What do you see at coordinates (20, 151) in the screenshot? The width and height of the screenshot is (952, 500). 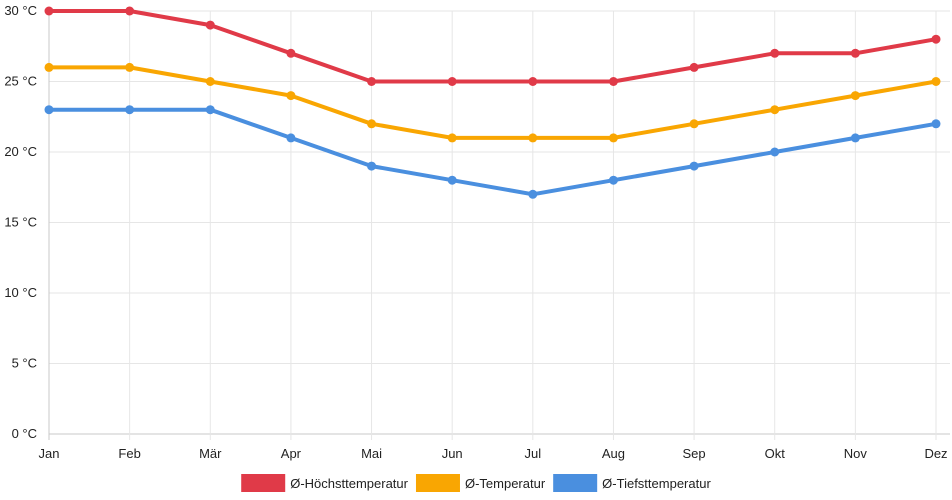 I see `y-tick-label: 20 °C` at bounding box center [20, 151].